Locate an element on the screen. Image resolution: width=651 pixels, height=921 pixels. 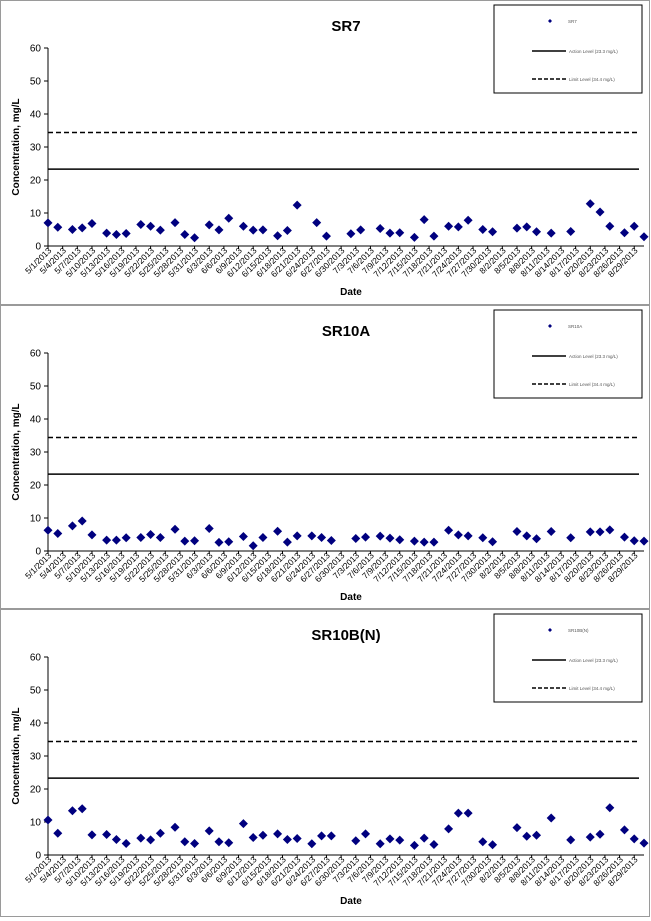
legend-box is located at coordinates (568, 354).